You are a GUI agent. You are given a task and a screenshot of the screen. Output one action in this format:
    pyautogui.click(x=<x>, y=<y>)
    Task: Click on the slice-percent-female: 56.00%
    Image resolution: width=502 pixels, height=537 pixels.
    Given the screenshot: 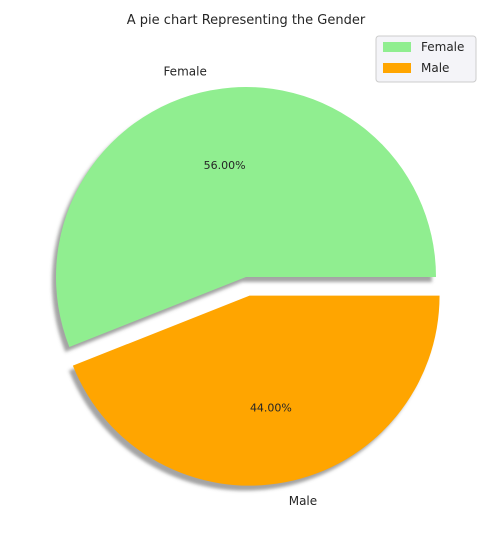 What is the action you would take?
    pyautogui.click(x=225, y=165)
    